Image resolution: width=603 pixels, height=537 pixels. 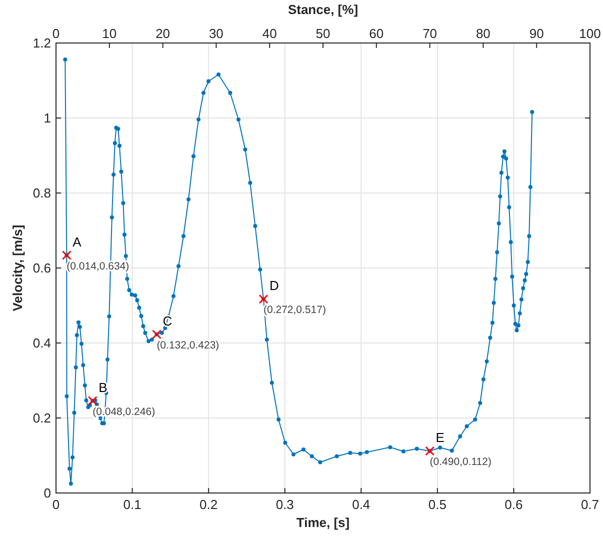 I want to click on x-axis-title: Time, [s], so click(x=323, y=522).